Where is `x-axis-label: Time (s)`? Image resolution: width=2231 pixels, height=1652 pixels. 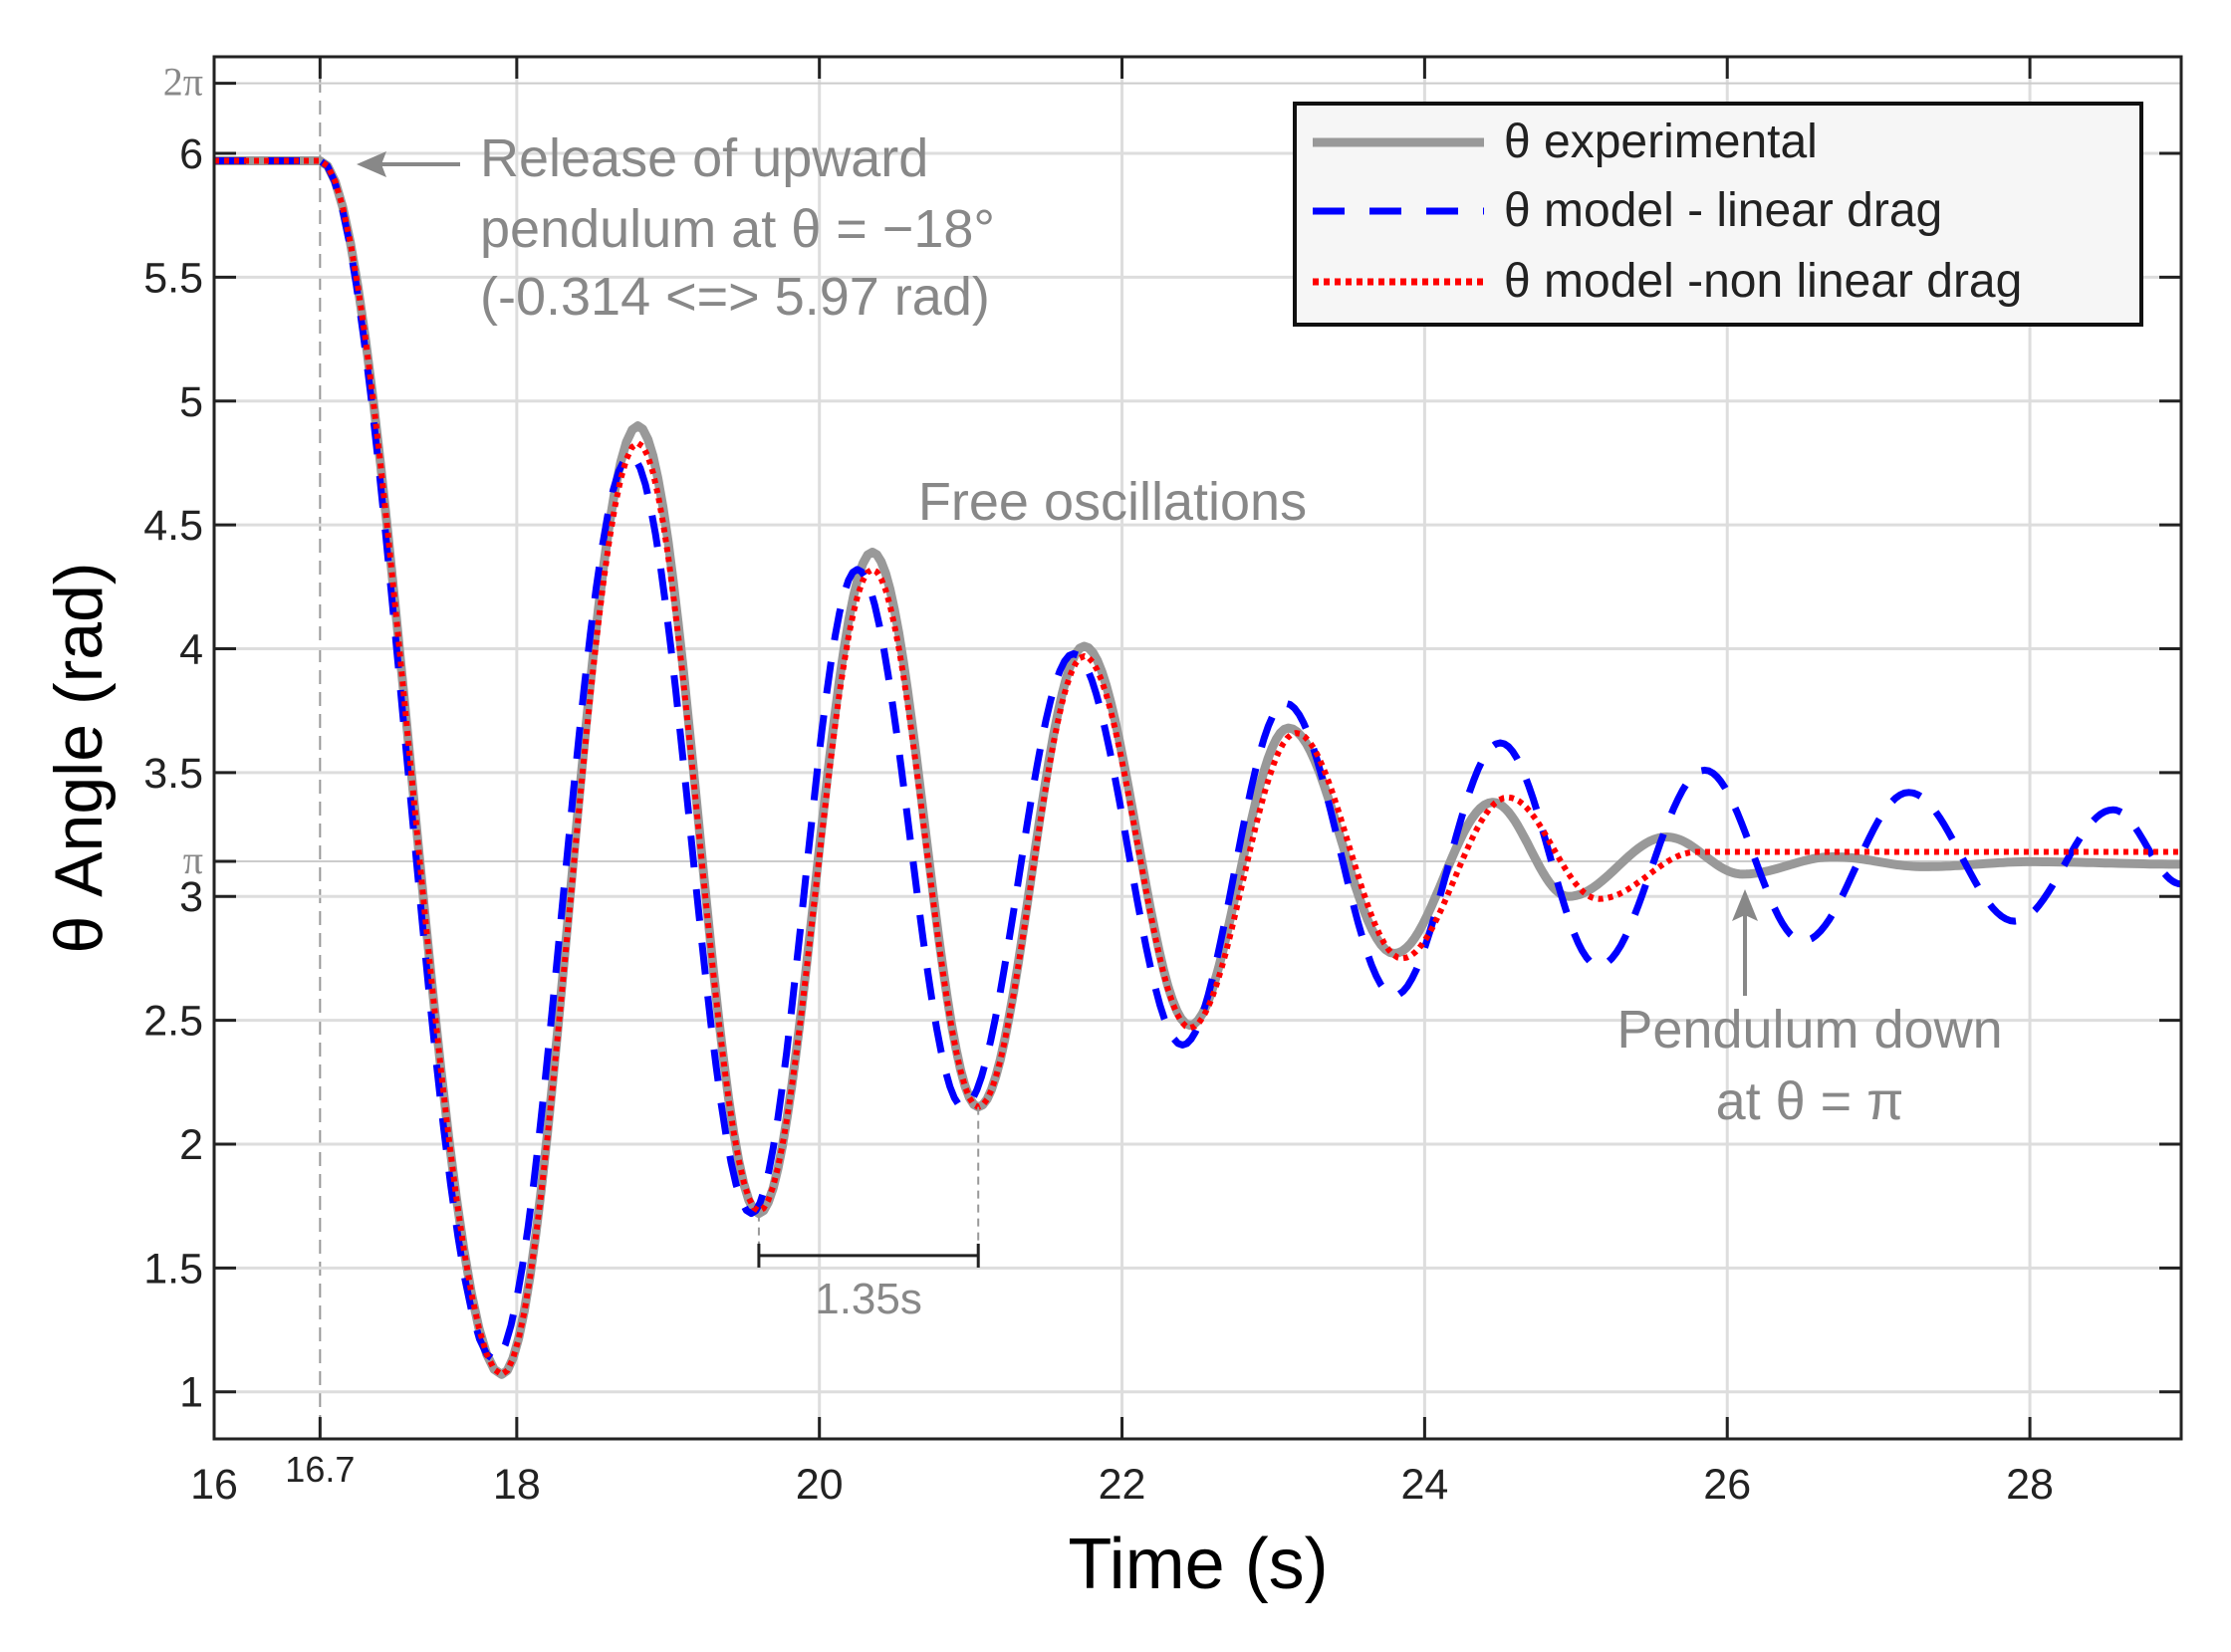 x-axis-label: Time (s) is located at coordinates (1198, 1564).